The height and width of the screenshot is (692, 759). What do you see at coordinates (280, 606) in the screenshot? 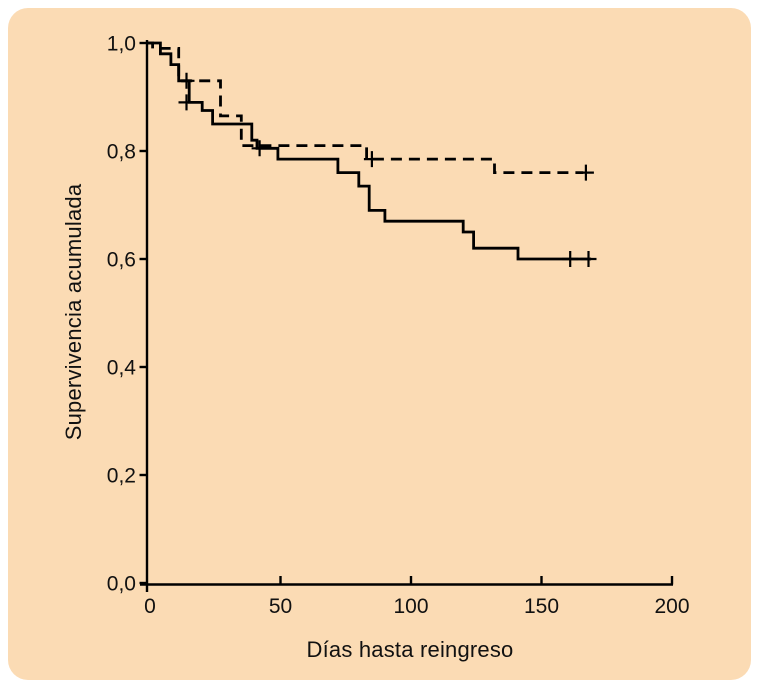
I see `x-tick-label: 50` at bounding box center [280, 606].